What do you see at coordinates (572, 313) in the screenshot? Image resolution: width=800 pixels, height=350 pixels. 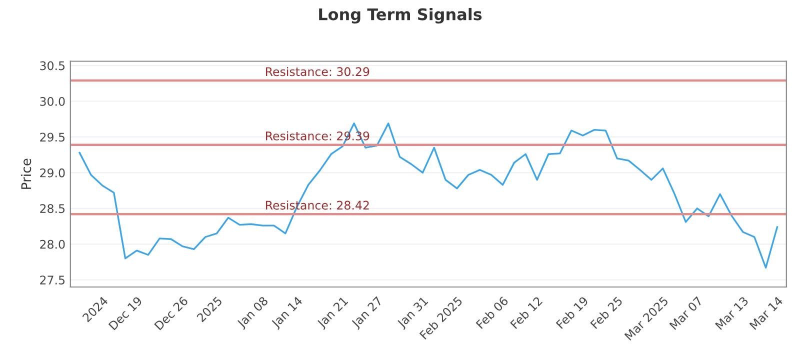 I see `x-tick-label: Feb 19` at bounding box center [572, 313].